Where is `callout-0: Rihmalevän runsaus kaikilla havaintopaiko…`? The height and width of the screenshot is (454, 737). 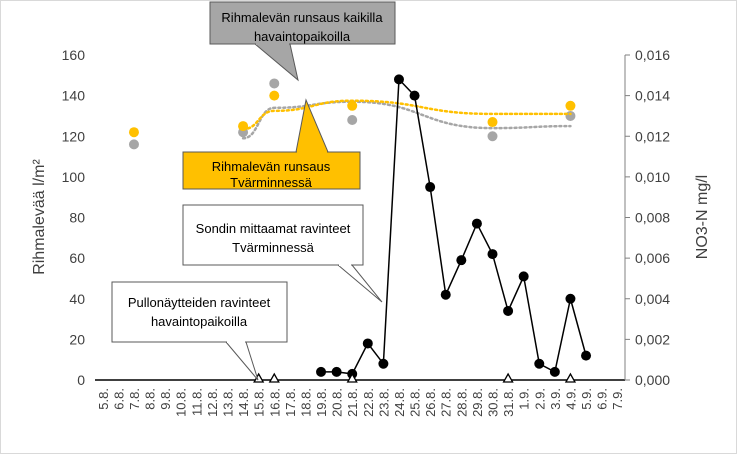 callout-0: Rihmalevän runsaus kaikilla havaintopaiko… is located at coordinates (302, 41).